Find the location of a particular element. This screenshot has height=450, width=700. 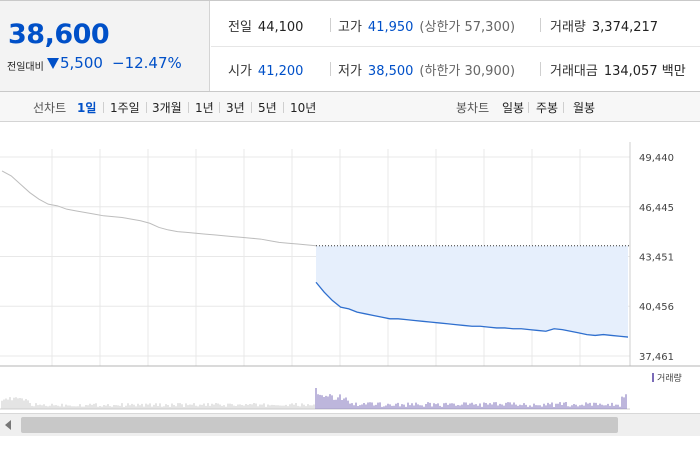

y-tick-label: 46,445 is located at coordinates (656, 208).